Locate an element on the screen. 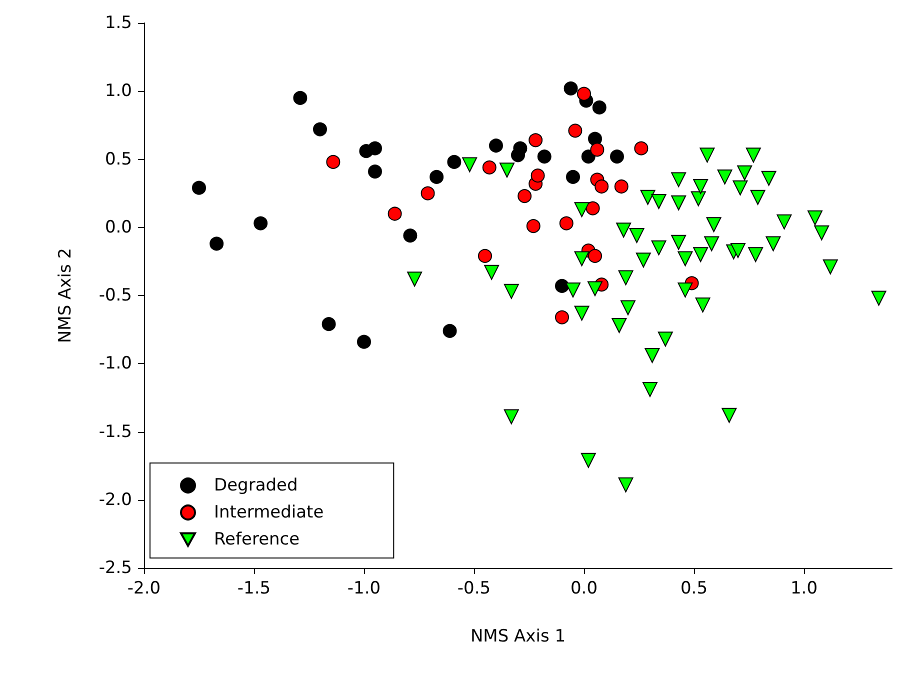  legend-label: Intermediate is located at coordinates (269, 512).